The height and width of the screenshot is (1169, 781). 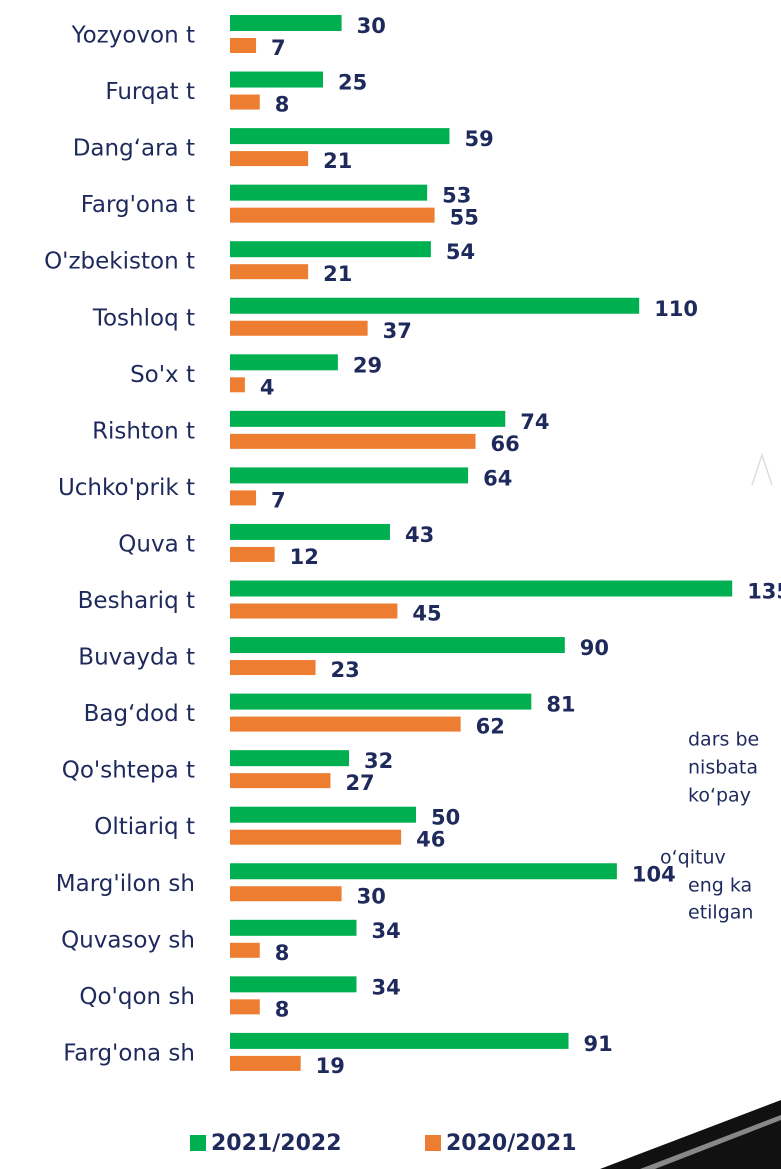 I want to click on value-label: 45, so click(x=426, y=614).